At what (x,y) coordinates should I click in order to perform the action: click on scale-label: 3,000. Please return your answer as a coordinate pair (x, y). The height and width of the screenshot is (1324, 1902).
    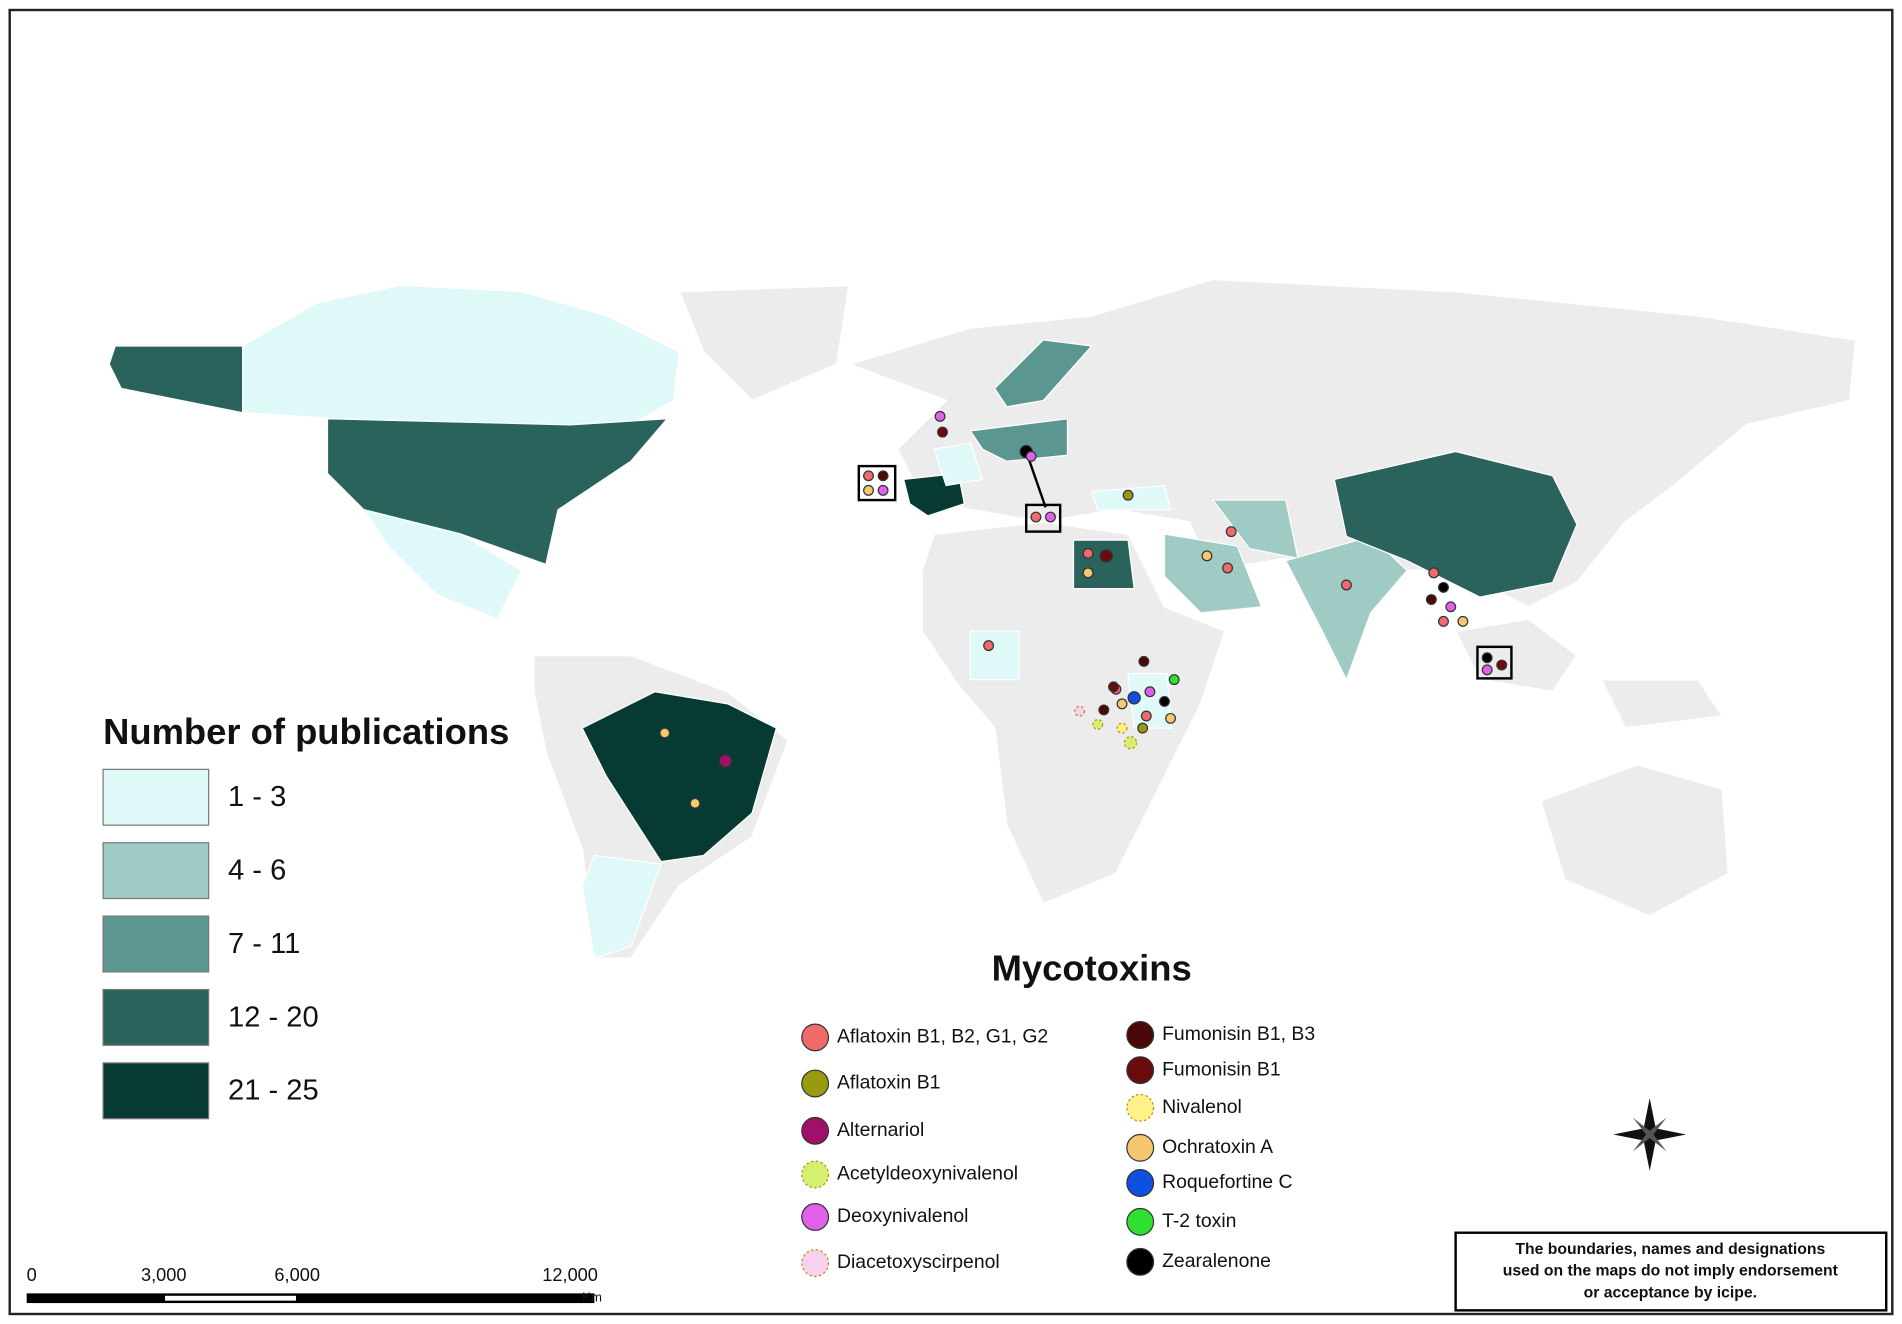
    Looking at the image, I should click on (164, 1275).